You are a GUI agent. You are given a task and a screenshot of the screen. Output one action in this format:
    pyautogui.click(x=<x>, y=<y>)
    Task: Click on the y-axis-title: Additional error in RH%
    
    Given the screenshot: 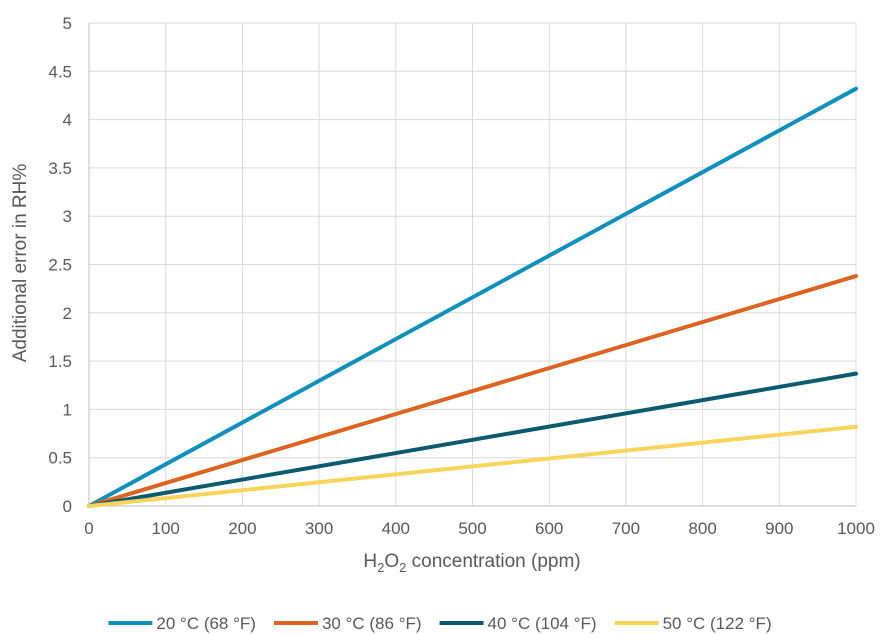 What is the action you would take?
    pyautogui.click(x=20, y=263)
    